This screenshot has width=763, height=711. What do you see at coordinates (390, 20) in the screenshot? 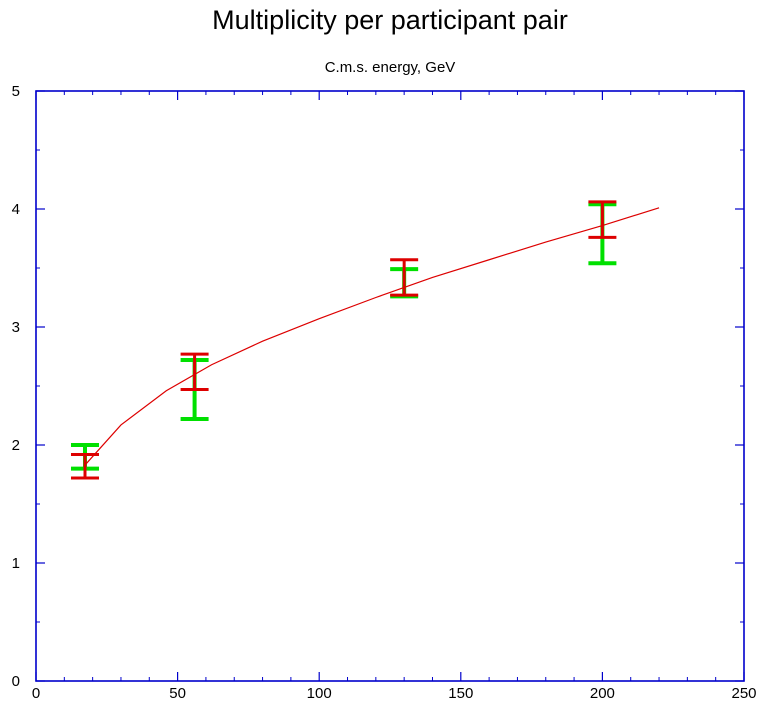
I see `chart-title: Multiplicity per participant pair` at bounding box center [390, 20].